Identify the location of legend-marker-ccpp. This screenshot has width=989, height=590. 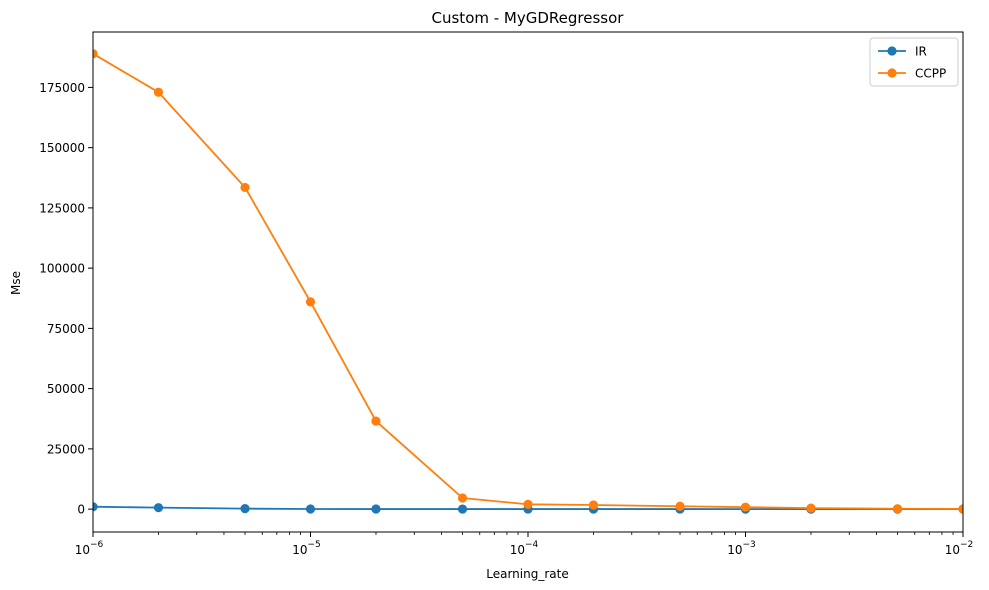
(892, 73).